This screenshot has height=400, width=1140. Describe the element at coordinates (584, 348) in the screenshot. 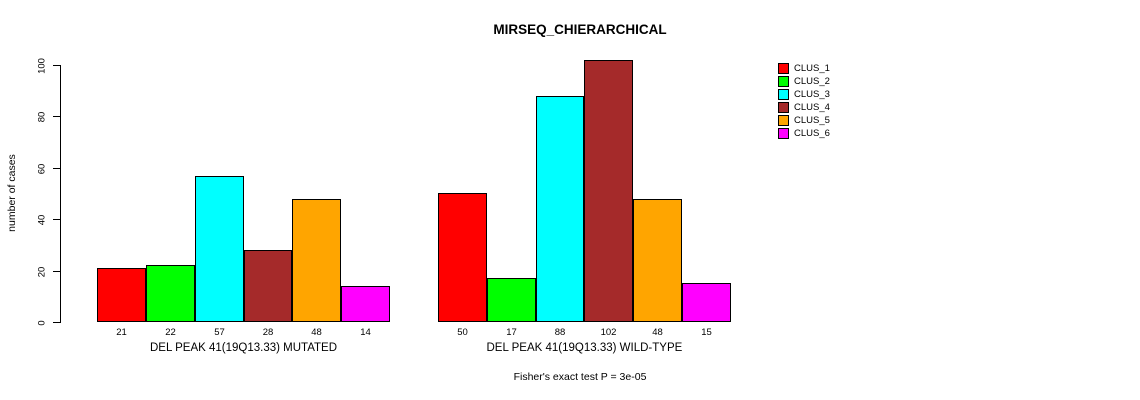

I see `group-label: DEL PEAK 41(19Q13.33) WILD-TYPE` at that location.